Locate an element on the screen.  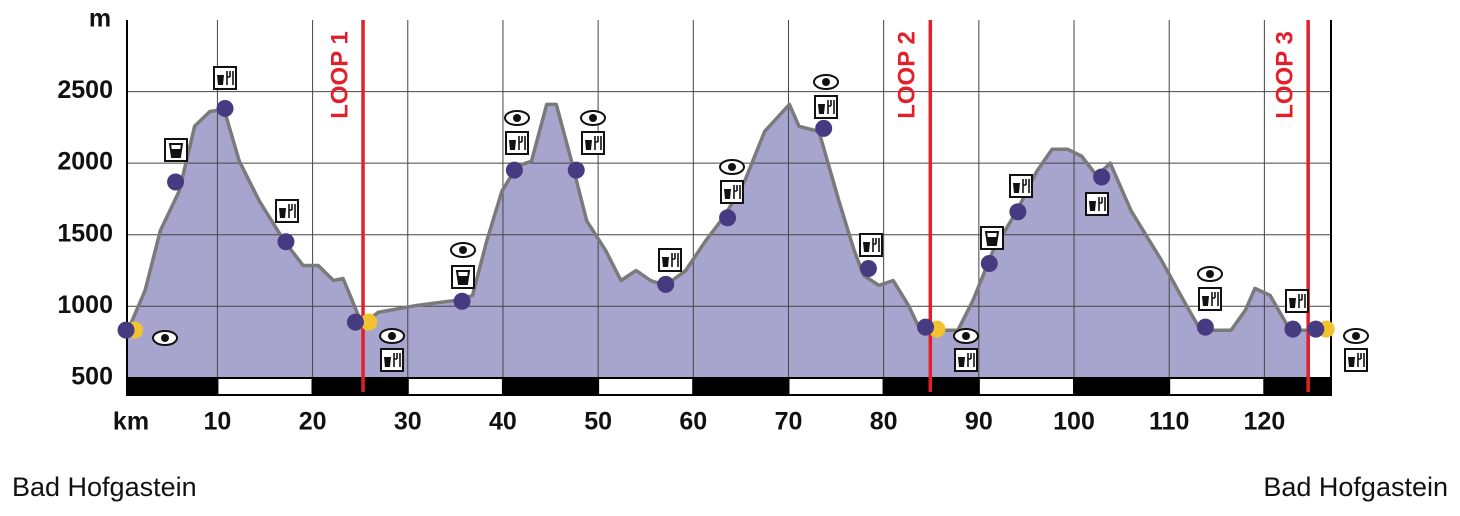
loop-label: LOOP 3 is located at coordinates (1285, 75).